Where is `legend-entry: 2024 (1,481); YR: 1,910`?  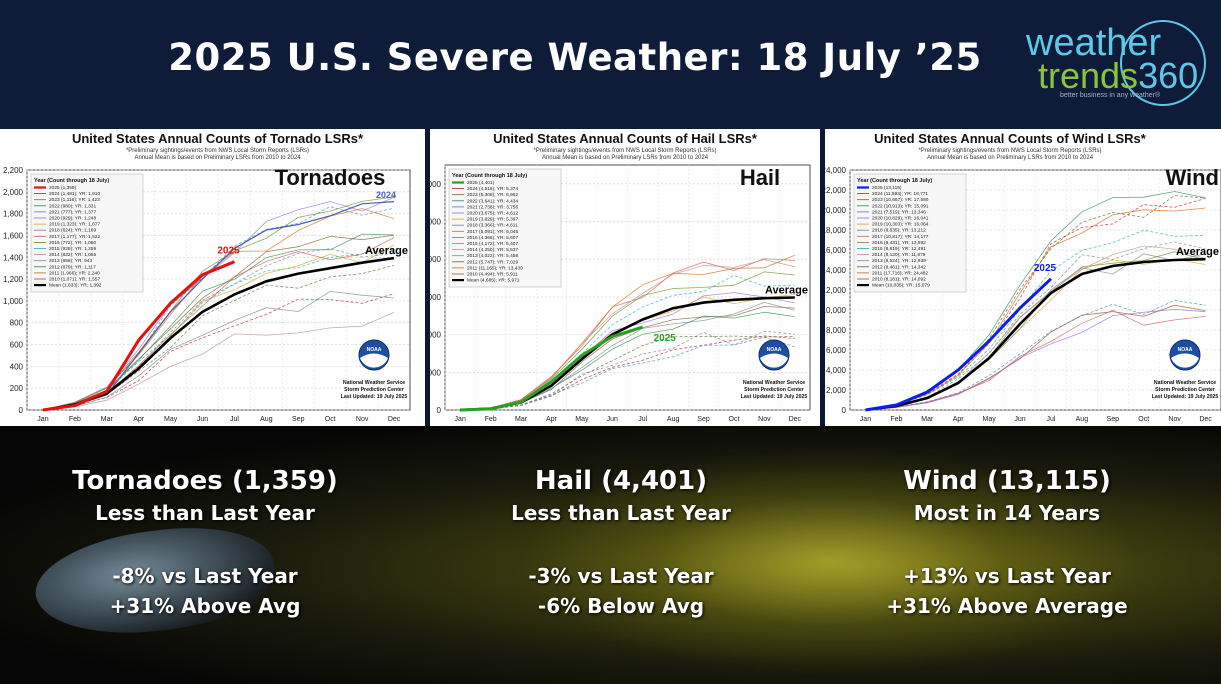 legend-entry: 2024 (1,481); YR: 1,910 is located at coordinates (74, 194).